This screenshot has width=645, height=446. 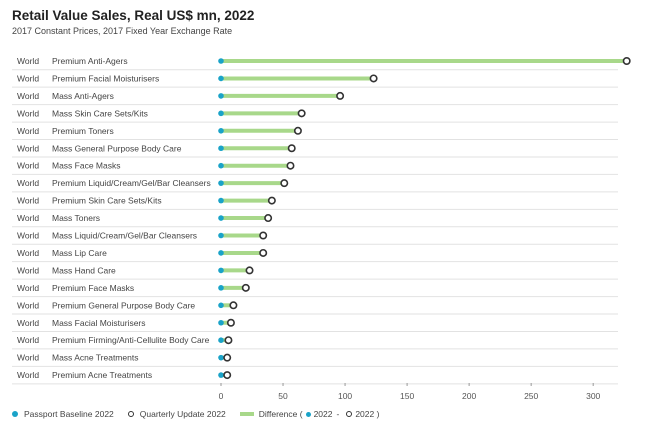 I want to click on x-tick-label: 50, so click(x=283, y=396).